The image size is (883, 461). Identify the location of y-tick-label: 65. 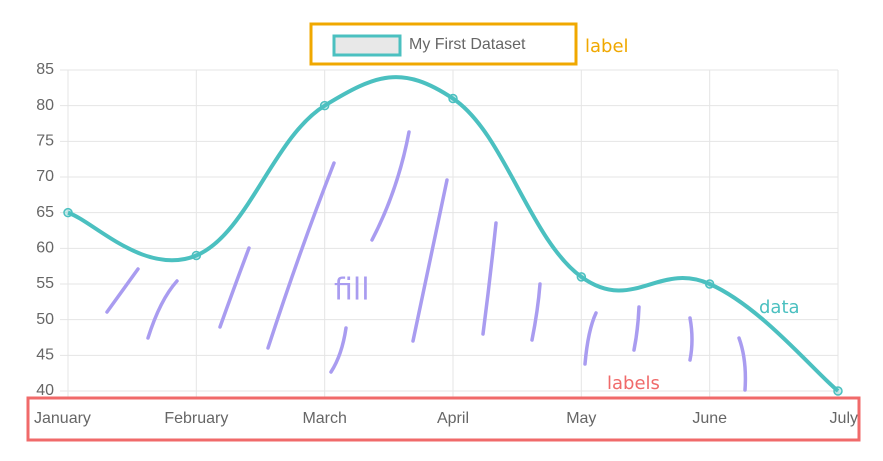
(45, 212).